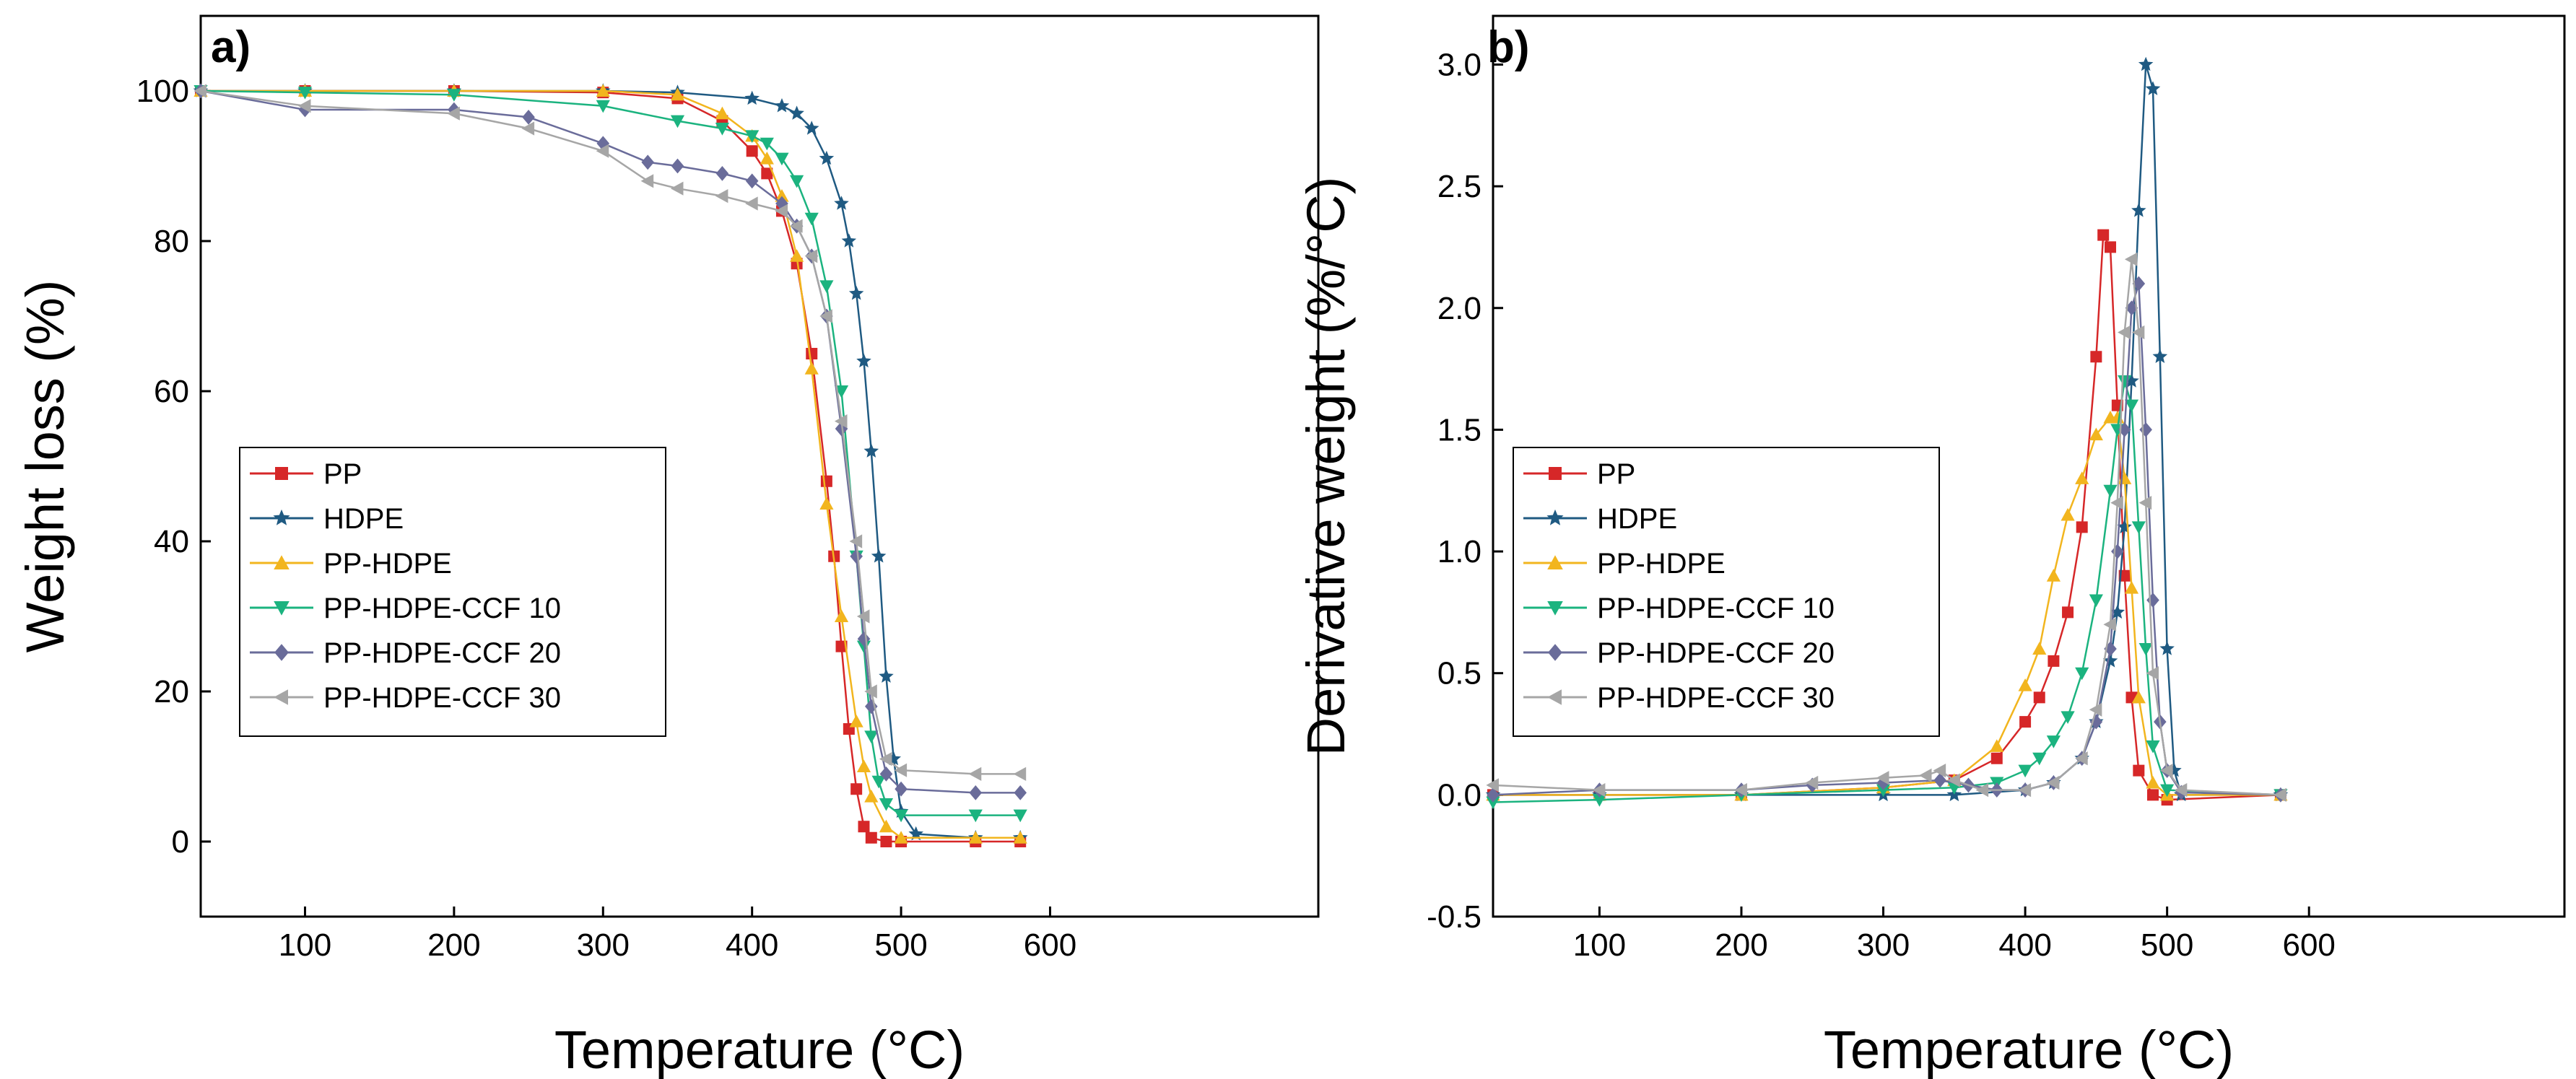 This screenshot has height=1079, width=2576. What do you see at coordinates (1579, 474) in the screenshot?
I see `panel-b-legend-item-pp: PP` at bounding box center [1579, 474].